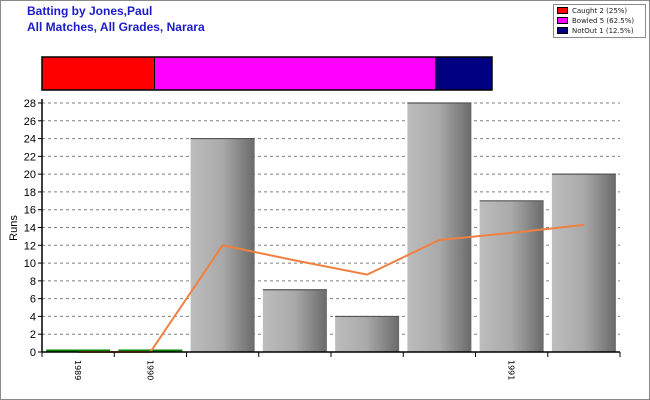 The image size is (650, 400). I want to click on y-tick-label: 8, so click(33, 282).